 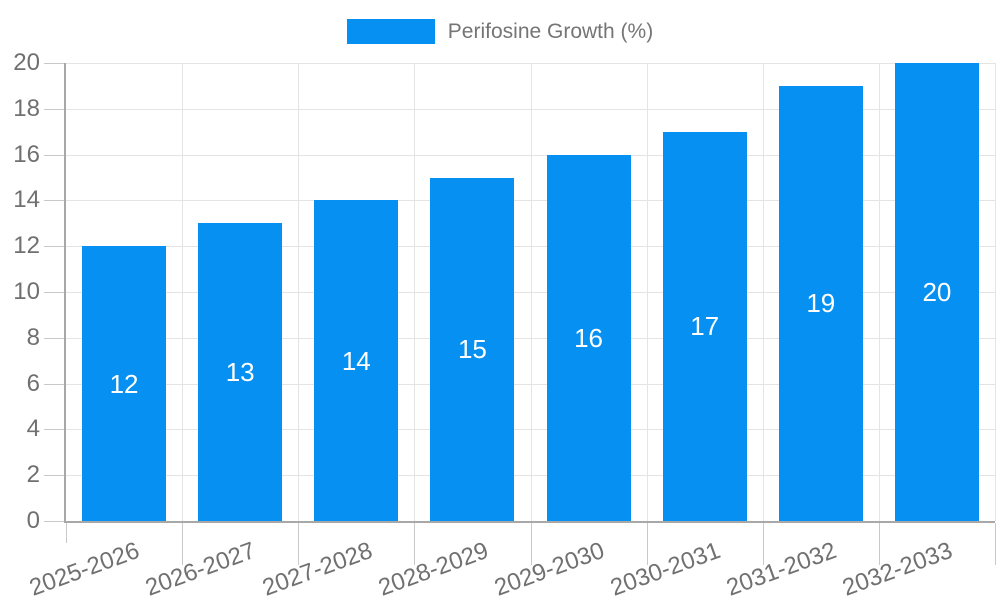 I want to click on x-tick-label: 2032-2033, so click(x=898, y=568).